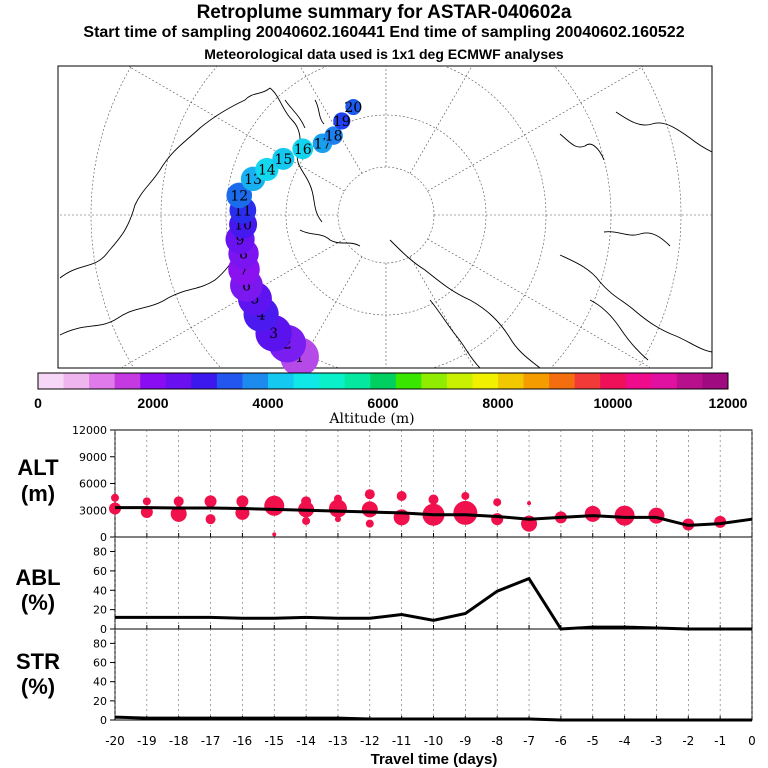 Image resolution: width=768 pixels, height=768 pixels. I want to click on str-y-tick-label: 0, so click(103, 720).